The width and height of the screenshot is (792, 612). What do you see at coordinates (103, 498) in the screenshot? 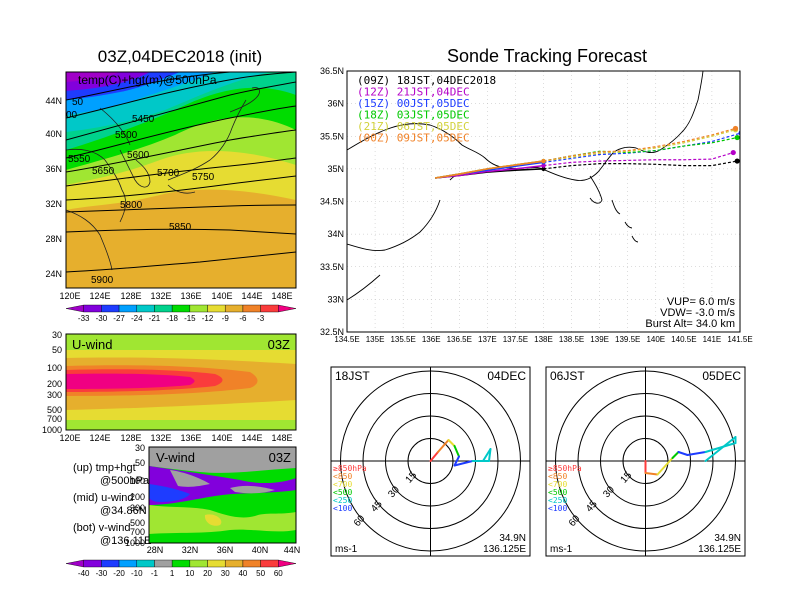
I see `note-line: (mid) u-wind` at bounding box center [103, 498].